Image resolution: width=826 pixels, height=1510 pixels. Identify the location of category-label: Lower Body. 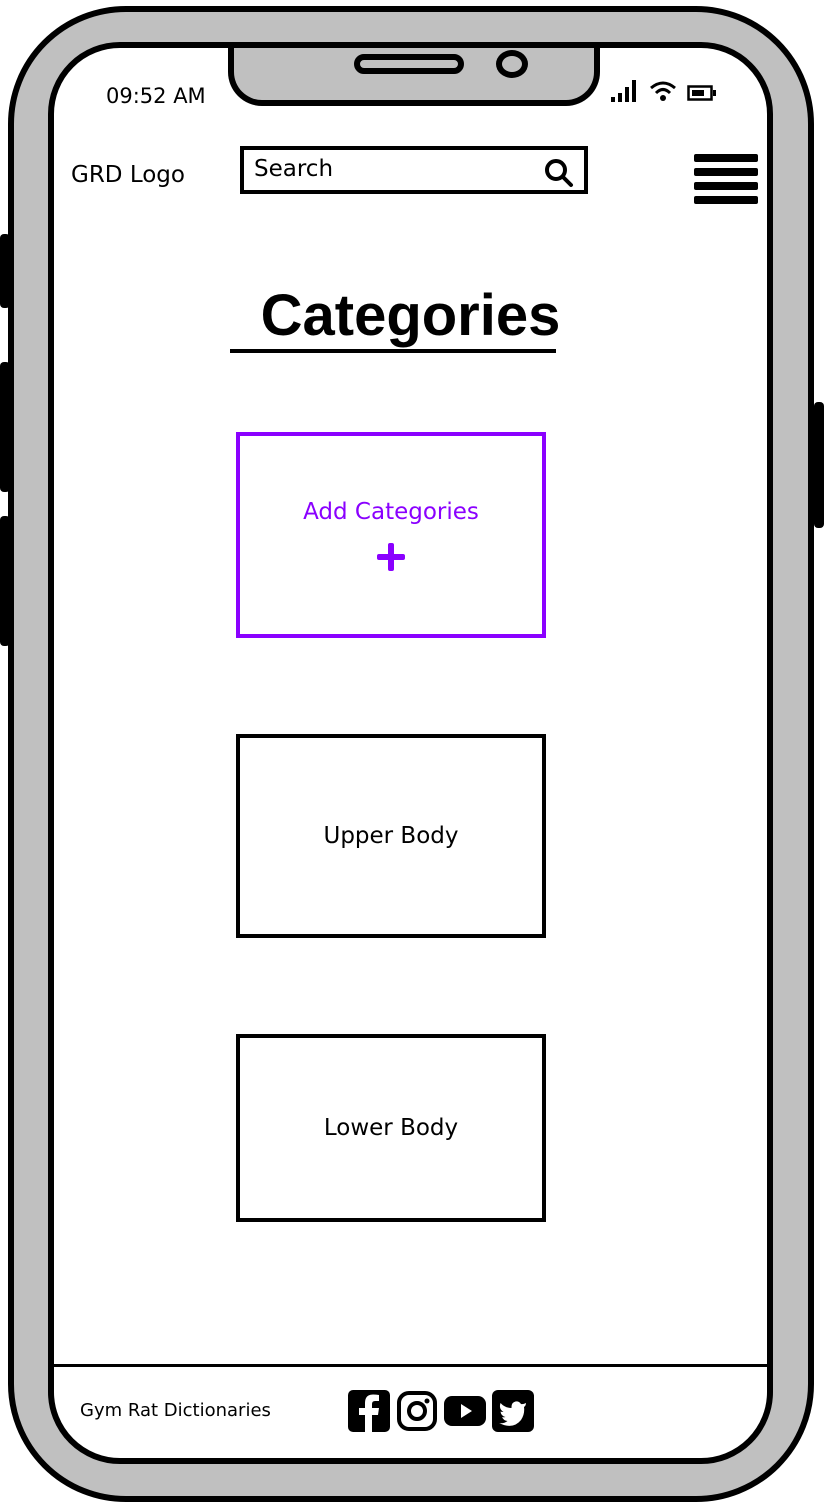
(391, 1128).